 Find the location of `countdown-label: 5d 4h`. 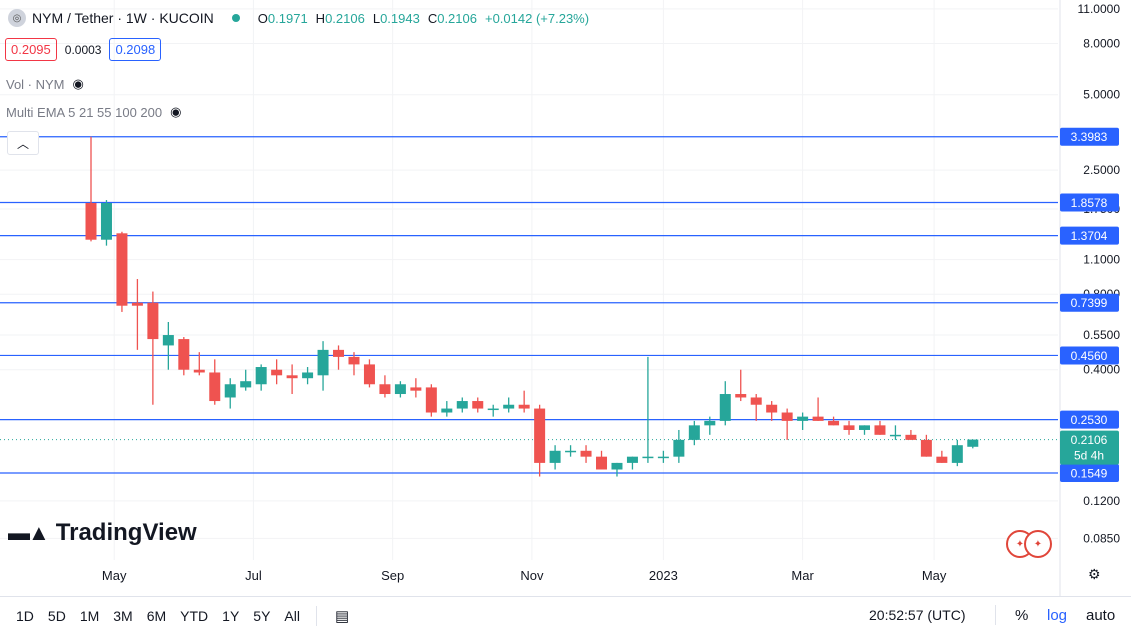

countdown-label: 5d 4h is located at coordinates (1089, 456).